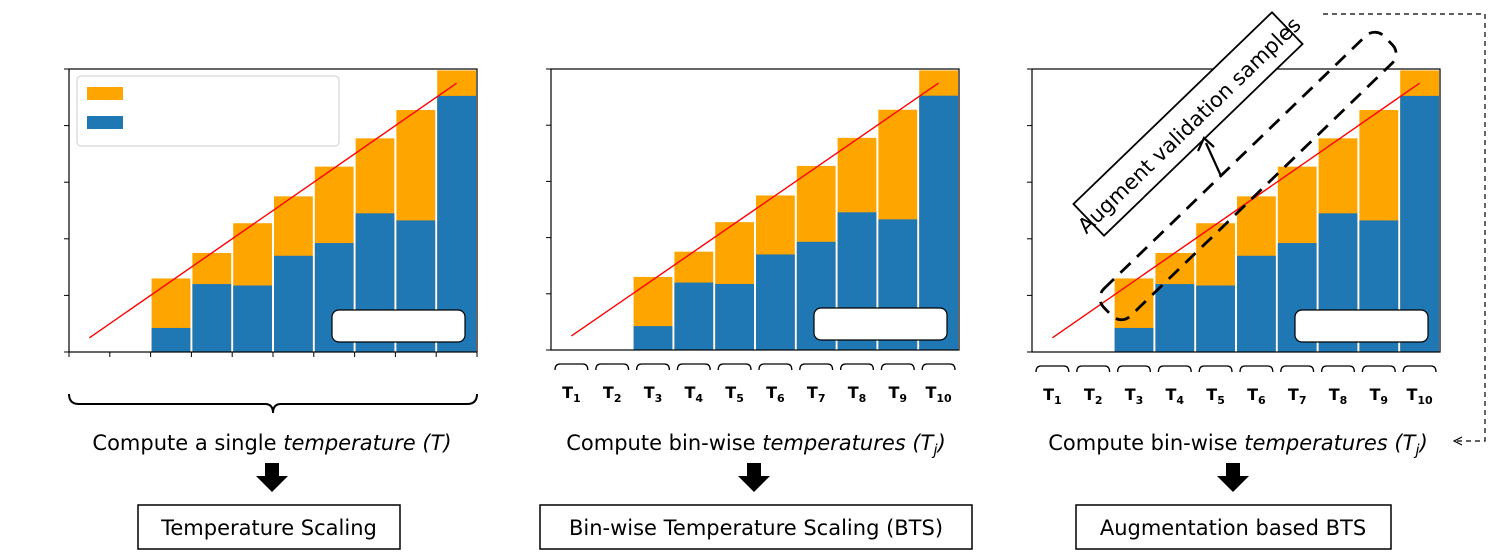 This screenshot has width=1489, height=555. Describe the element at coordinates (1213, 159) in the screenshot. I see `up-arrow-shaft` at that location.